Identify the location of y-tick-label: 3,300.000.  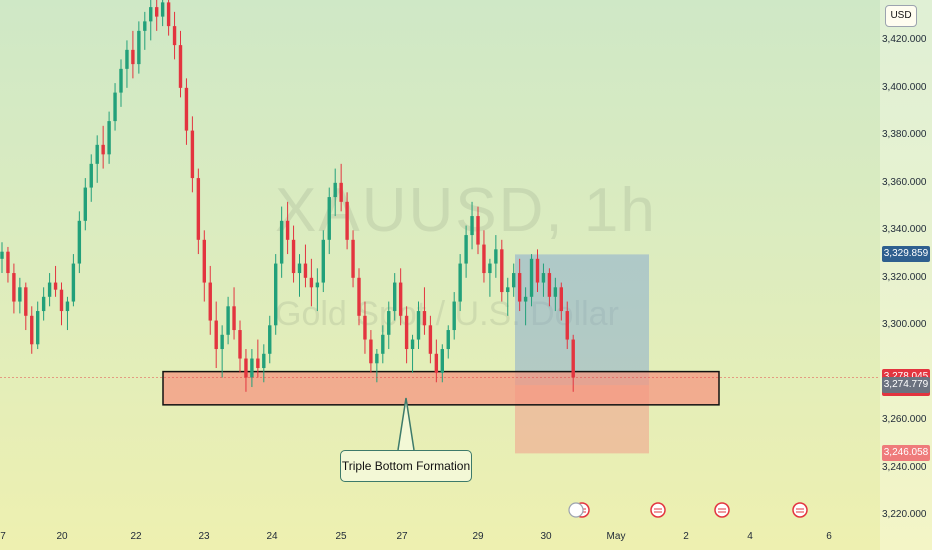
(904, 325).